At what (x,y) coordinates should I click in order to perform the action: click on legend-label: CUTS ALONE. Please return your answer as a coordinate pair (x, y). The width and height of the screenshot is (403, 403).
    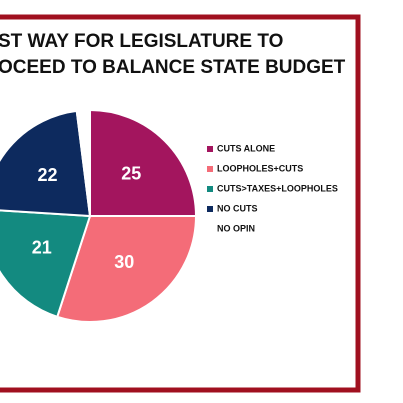
    Looking at the image, I should click on (246, 148).